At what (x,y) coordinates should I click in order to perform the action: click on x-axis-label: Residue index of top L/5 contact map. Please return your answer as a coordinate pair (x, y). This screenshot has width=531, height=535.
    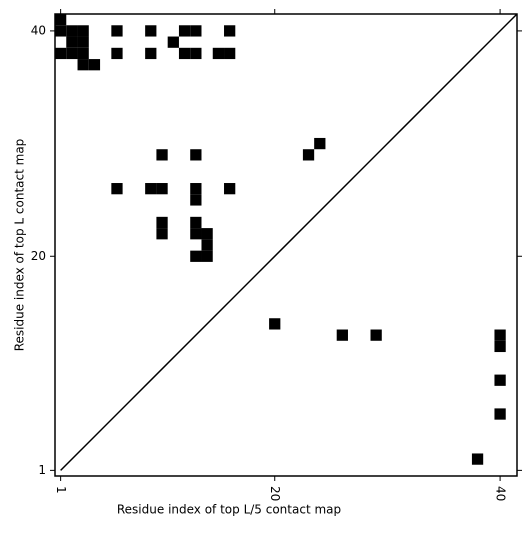
    Looking at the image, I should click on (229, 510).